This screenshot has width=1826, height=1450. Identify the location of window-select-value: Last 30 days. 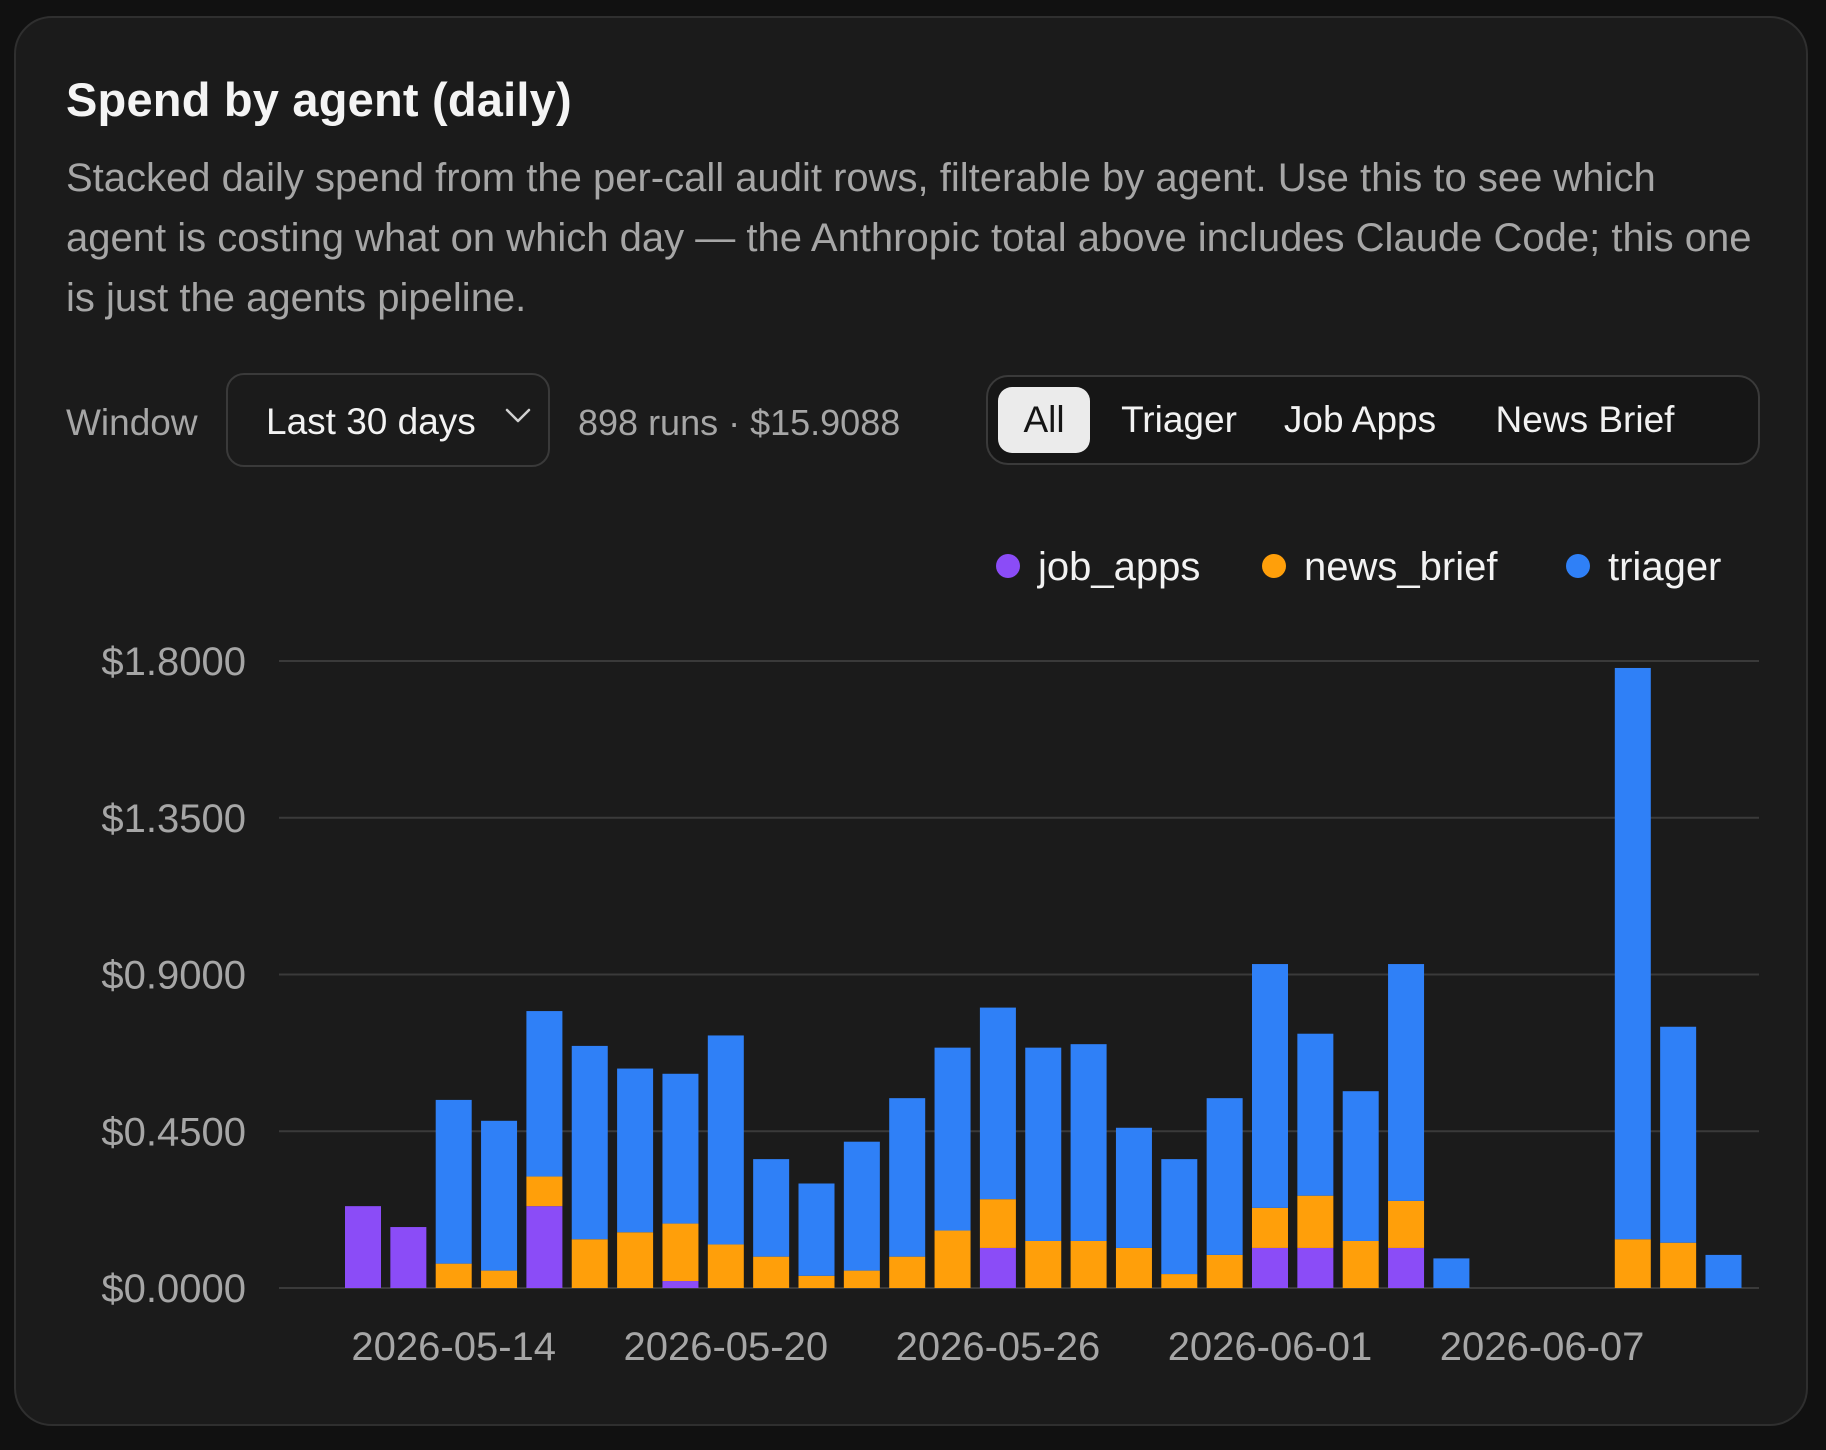
(371, 421).